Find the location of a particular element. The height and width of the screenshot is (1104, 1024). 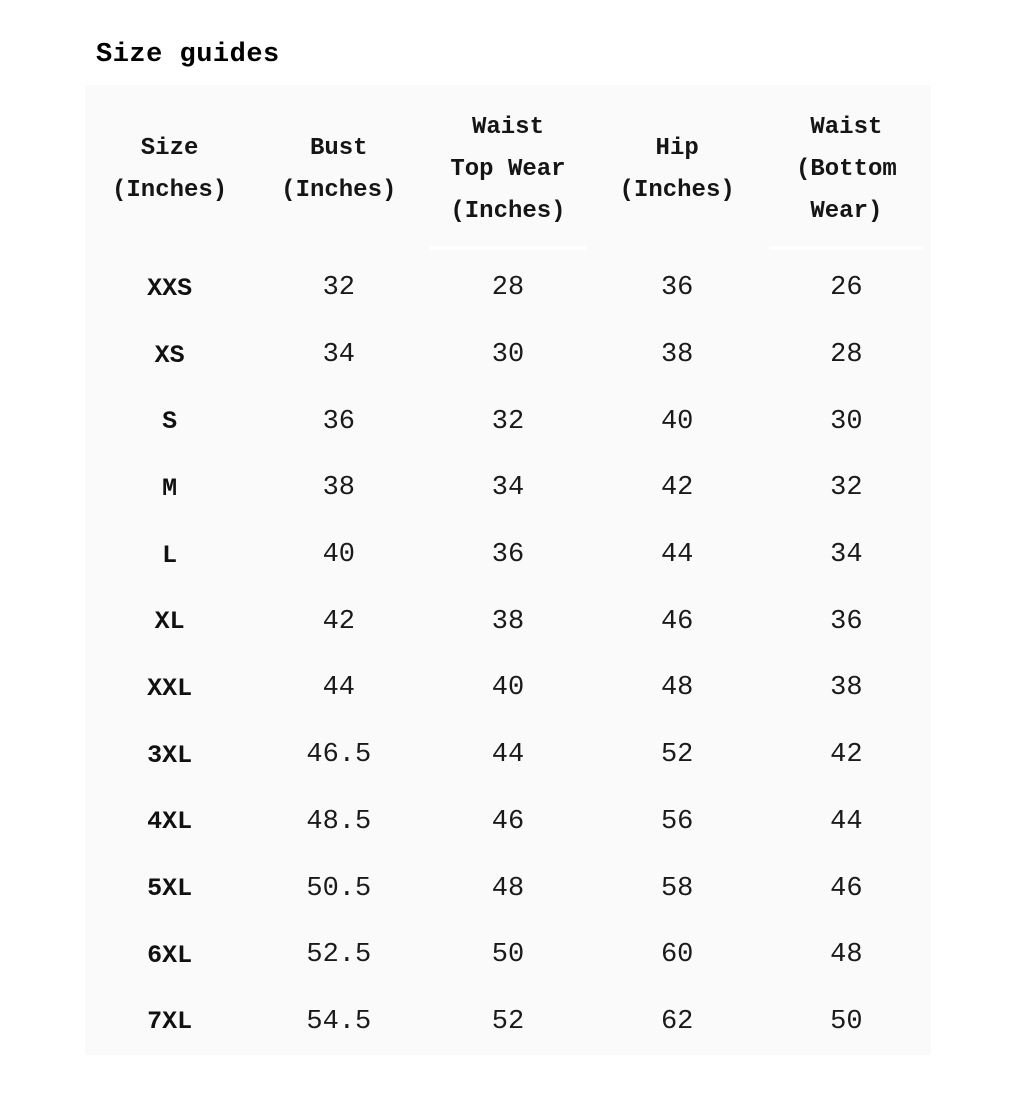

waist-top-cell: 48 is located at coordinates (508, 888).